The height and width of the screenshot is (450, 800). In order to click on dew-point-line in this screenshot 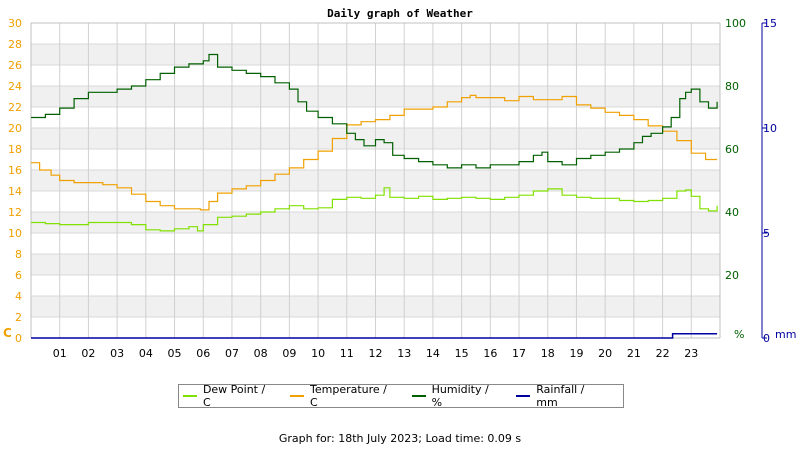, I will do `click(374, 209)`.